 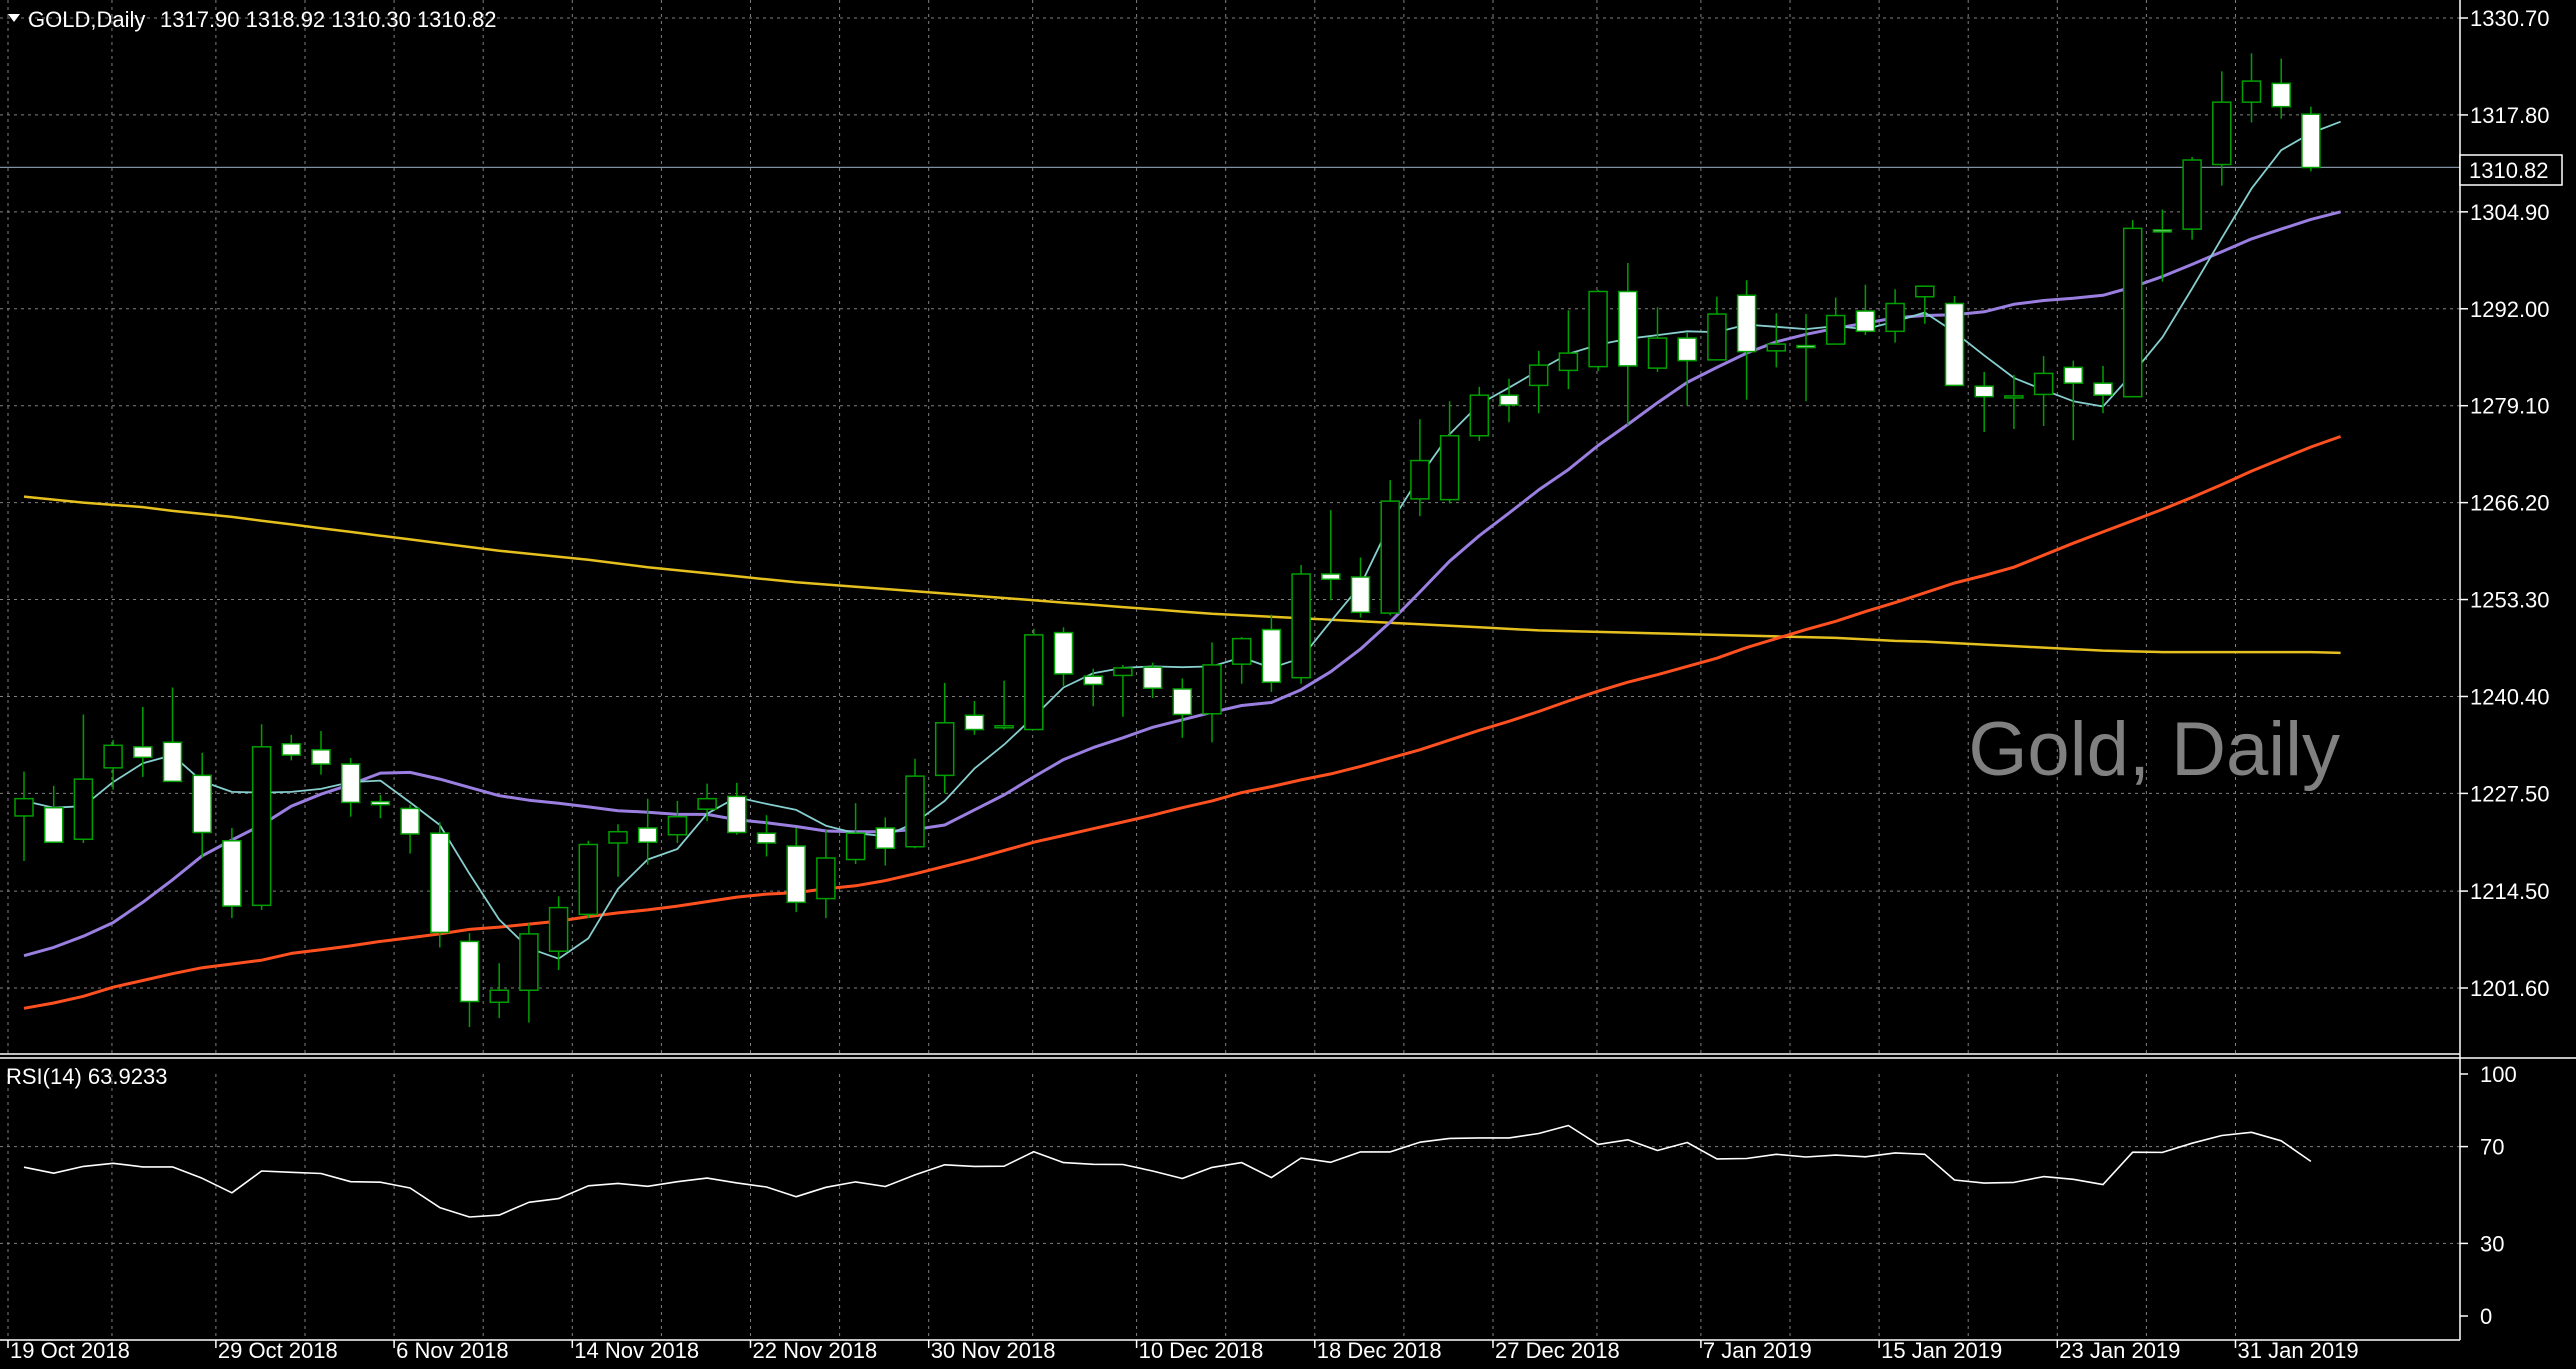 I want to click on rsi-line, so click(x=1167, y=1171).